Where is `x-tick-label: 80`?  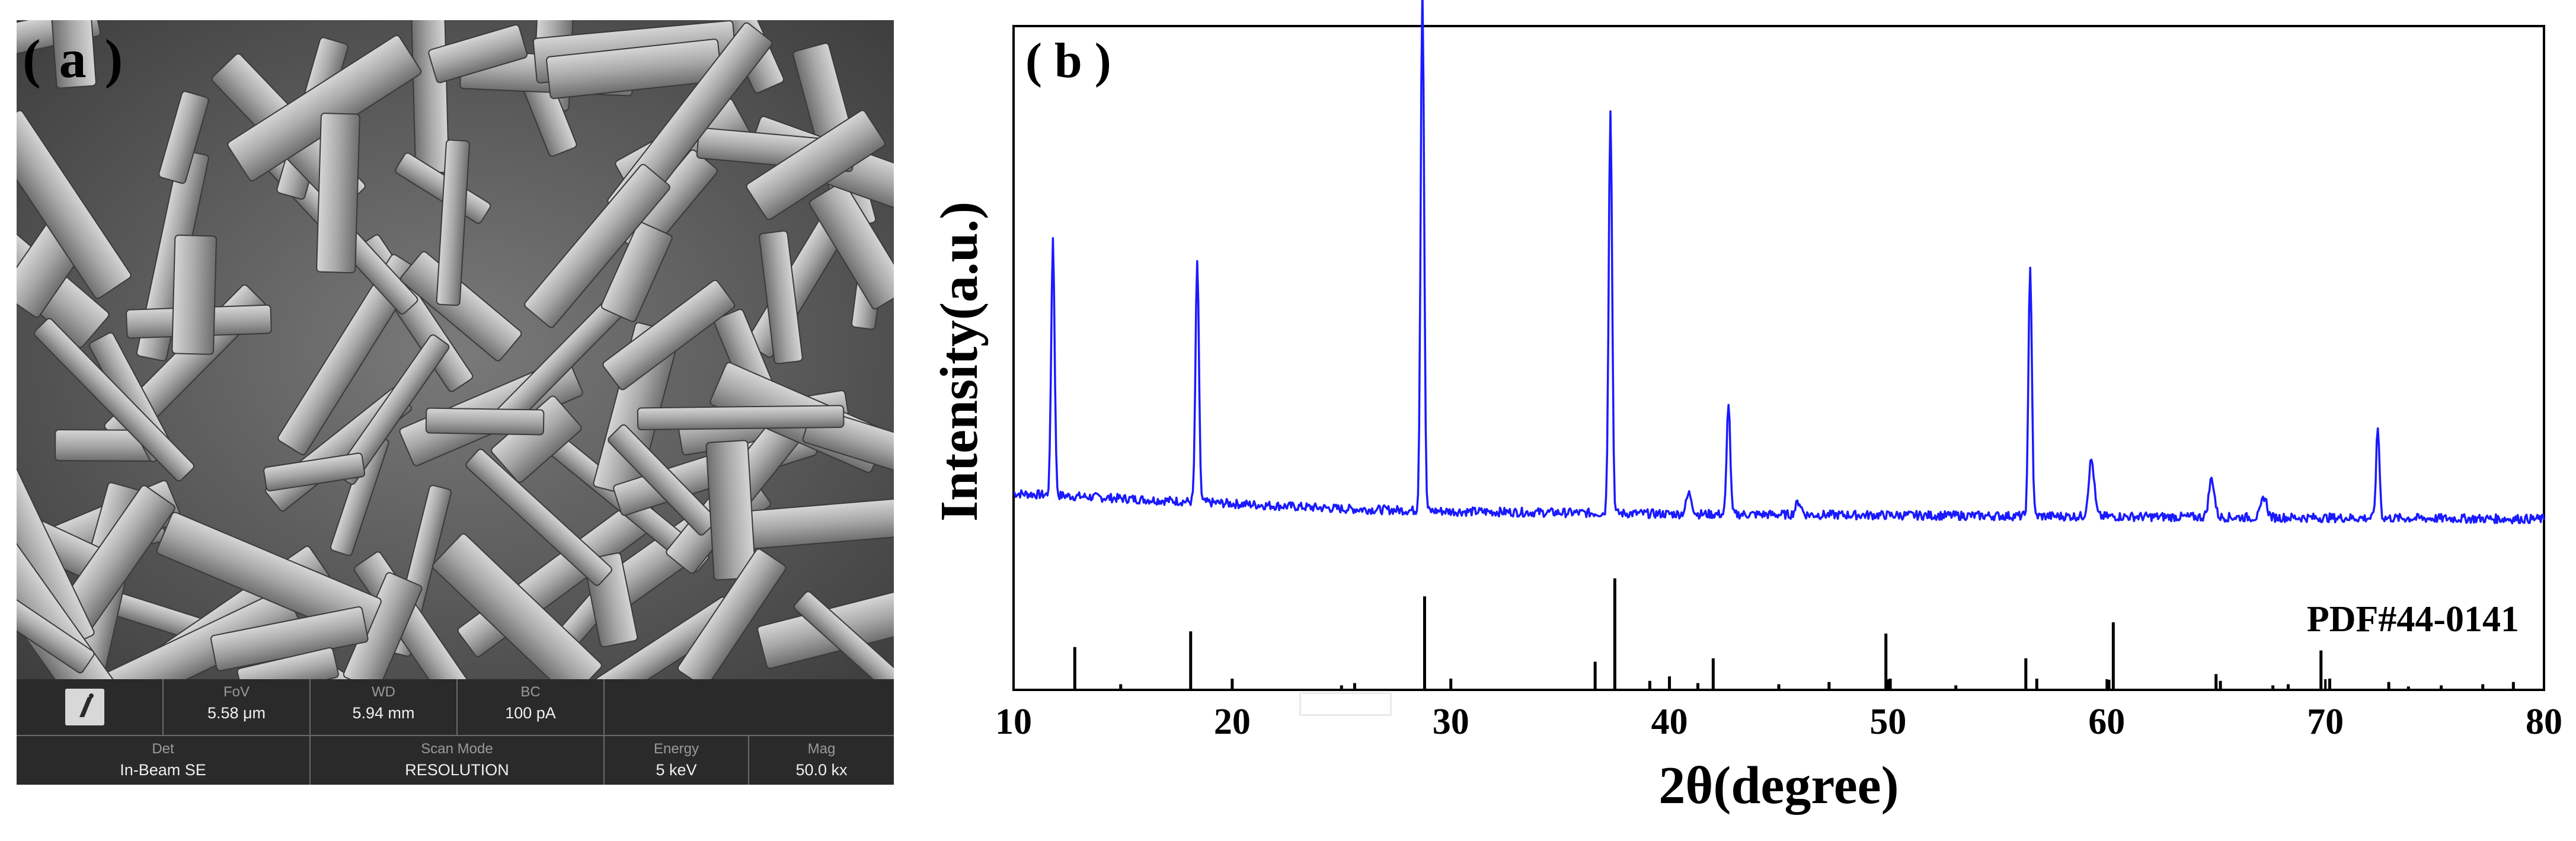 x-tick-label: 80 is located at coordinates (2544, 722).